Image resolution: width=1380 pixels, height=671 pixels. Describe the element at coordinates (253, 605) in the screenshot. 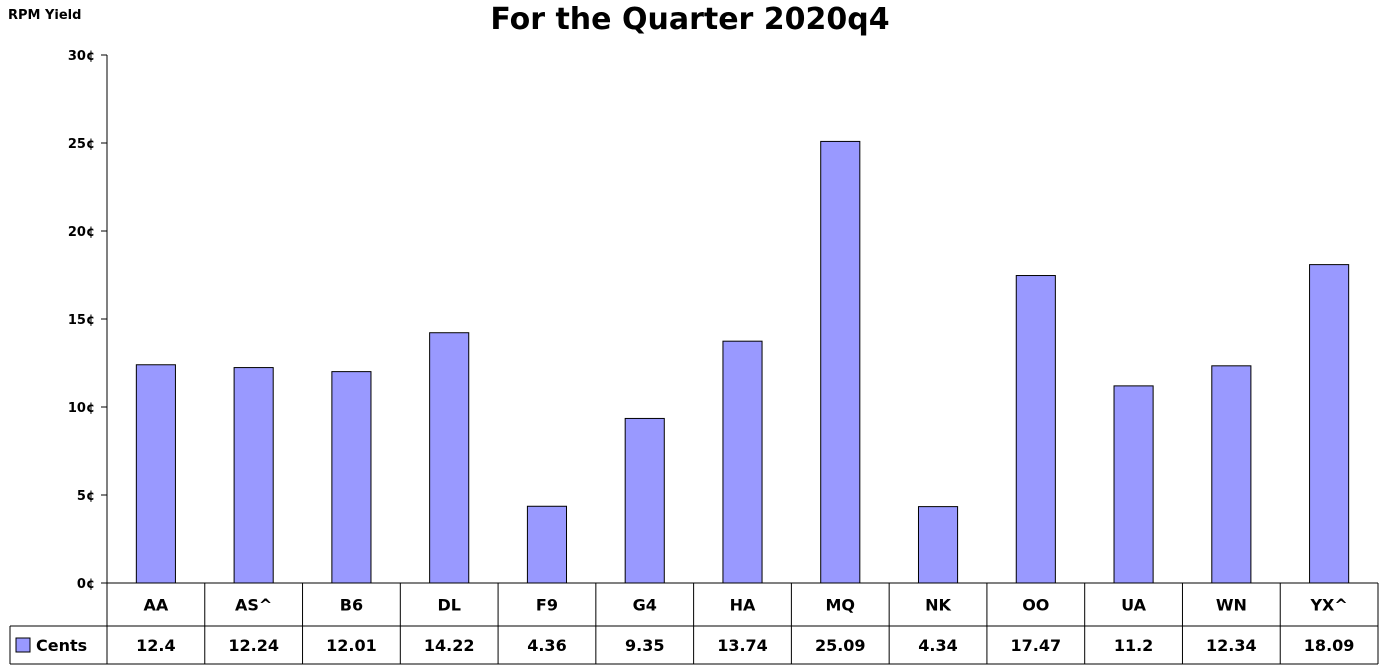

I see `x-category-label: AS^` at that location.